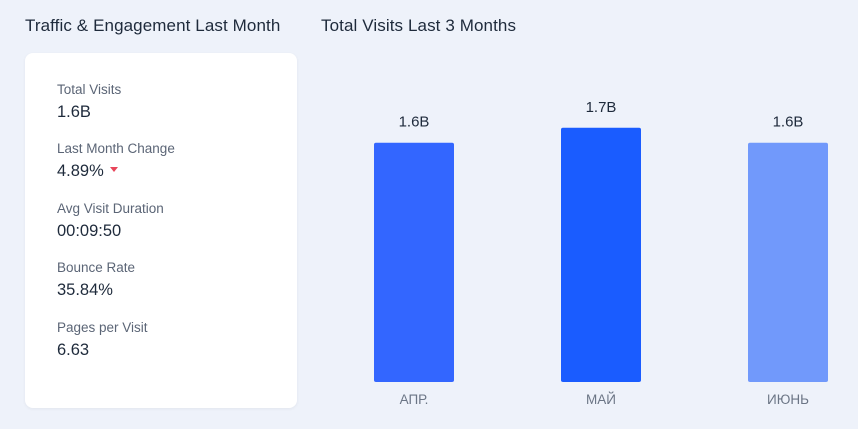 This screenshot has width=858, height=429. I want to click on metric-value-text: 35.84%, so click(85, 290).